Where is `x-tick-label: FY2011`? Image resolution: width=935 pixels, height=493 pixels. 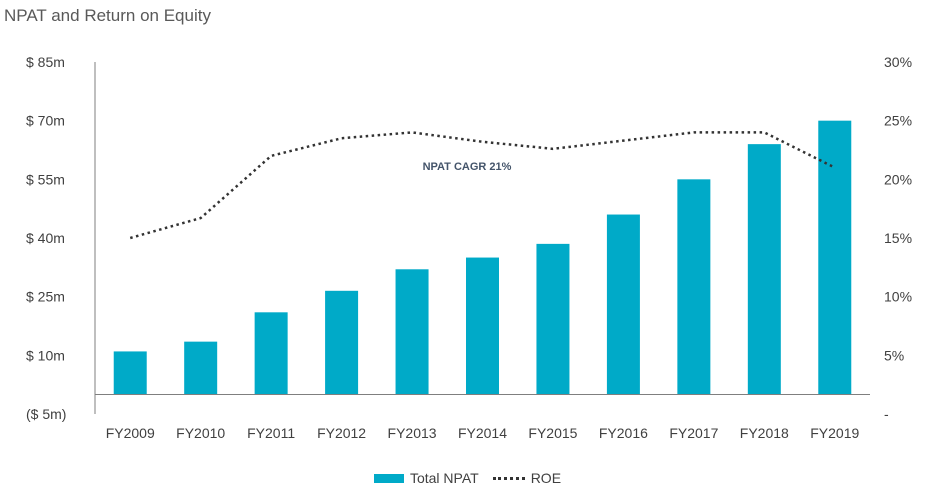
x-tick-label: FY2011 is located at coordinates (271, 433).